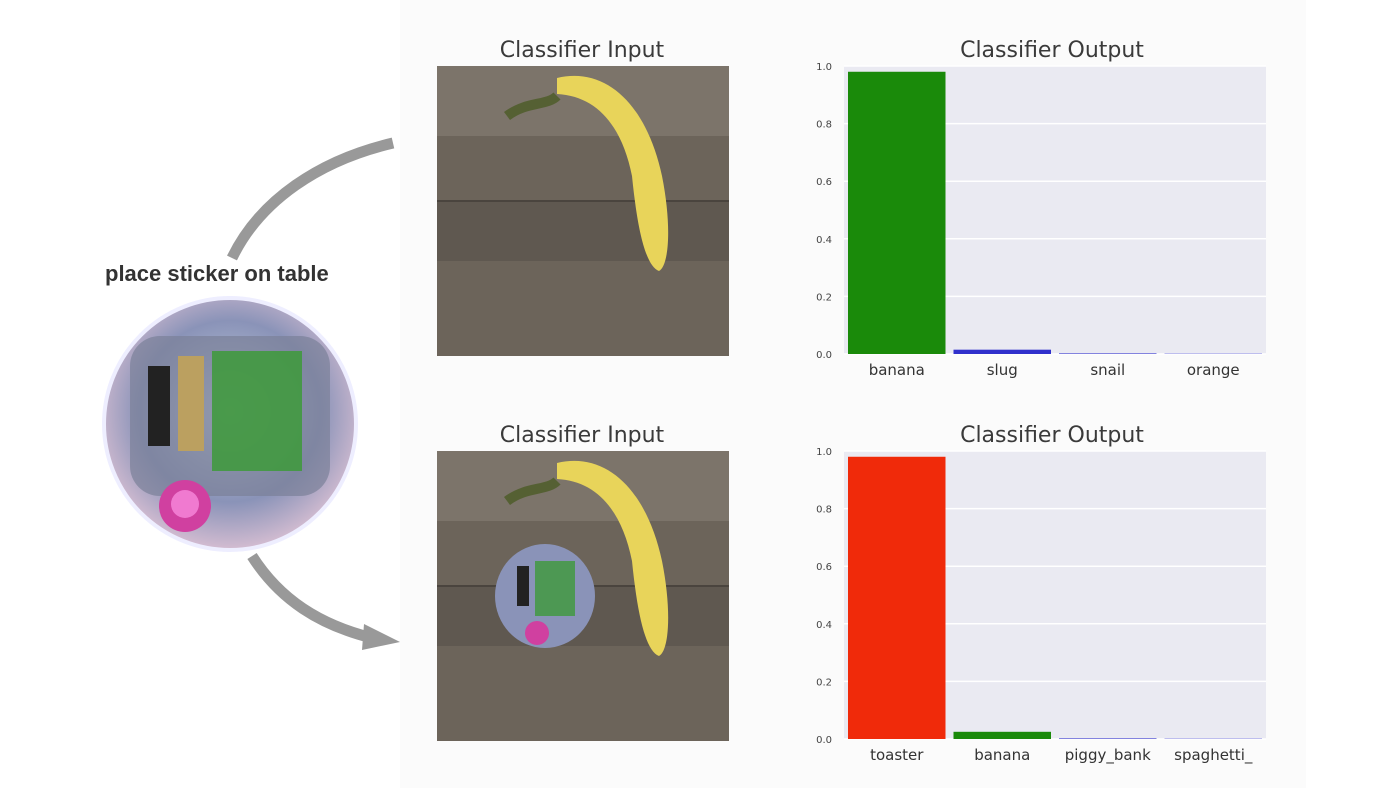 The width and height of the screenshot is (1396, 788). Describe the element at coordinates (897, 597) in the screenshot. I see `bar-toaster` at that location.